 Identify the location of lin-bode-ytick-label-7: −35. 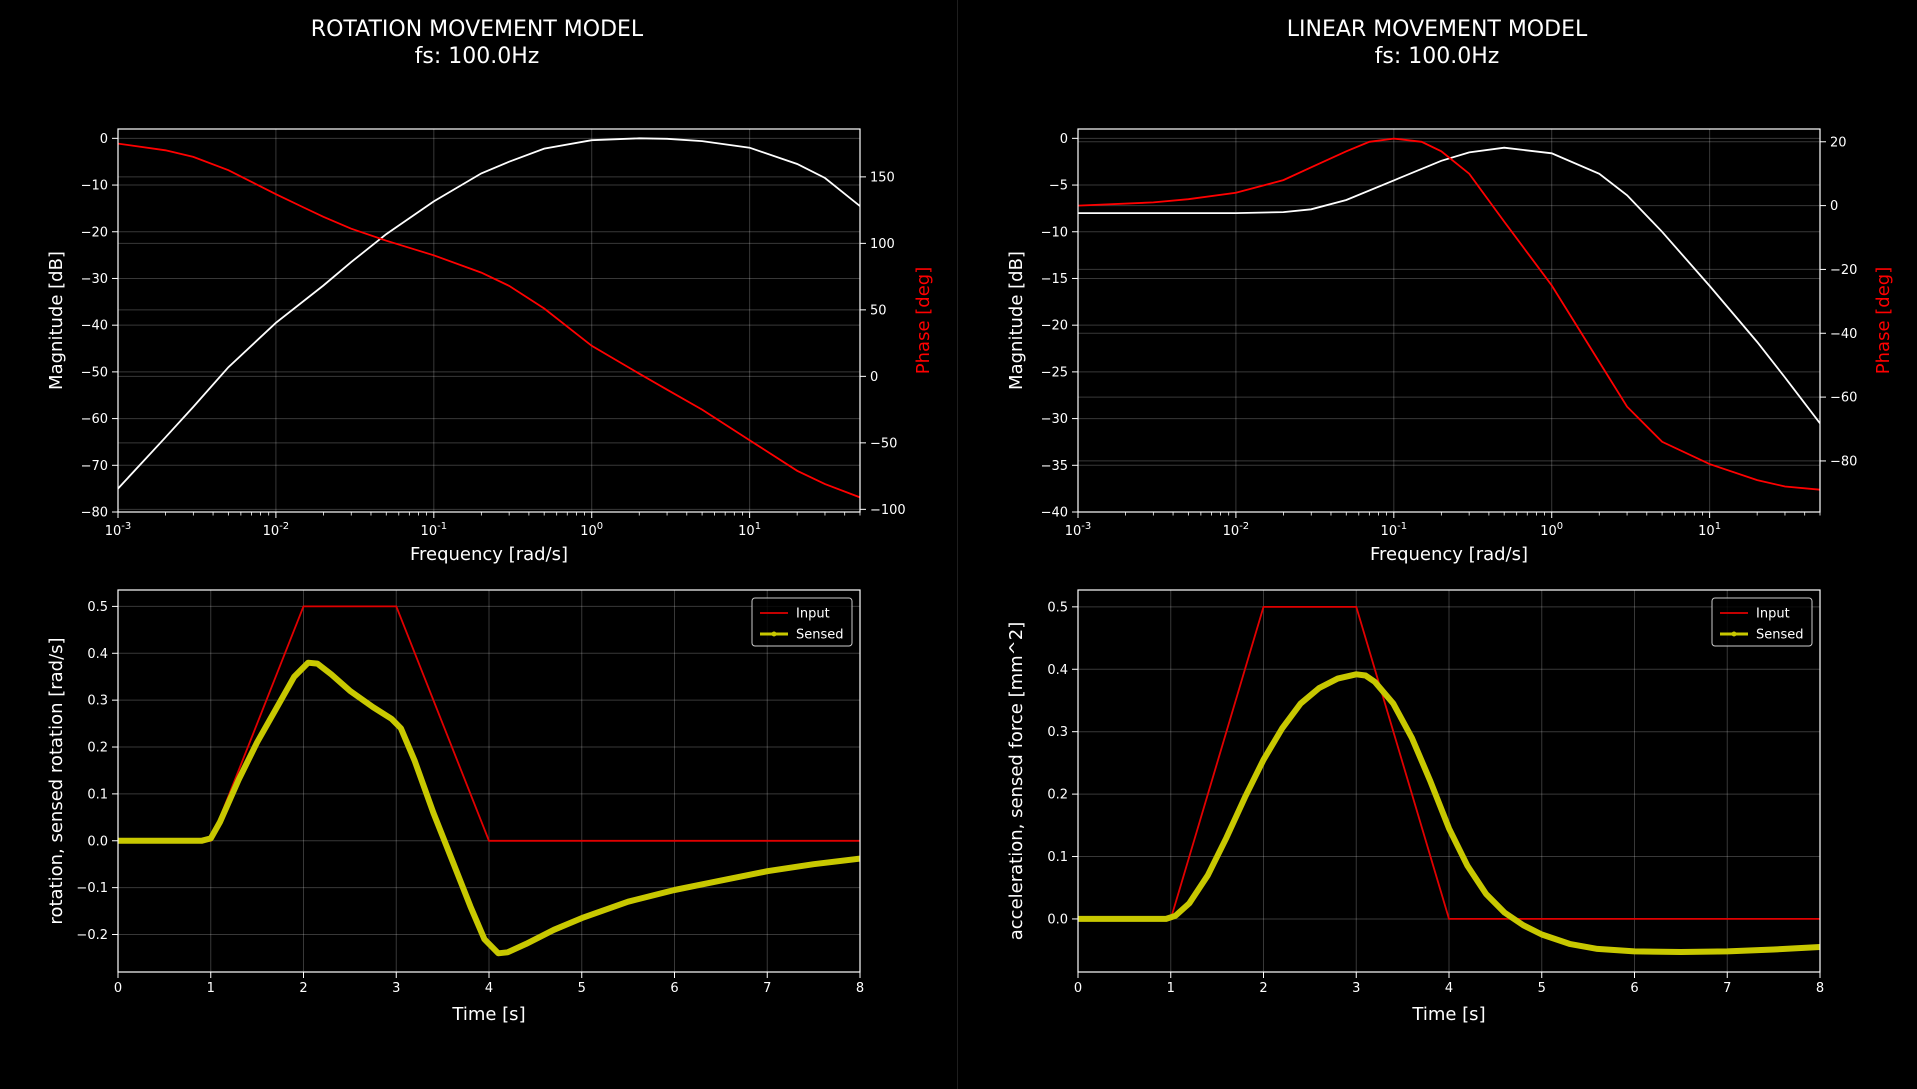
(1054, 466).